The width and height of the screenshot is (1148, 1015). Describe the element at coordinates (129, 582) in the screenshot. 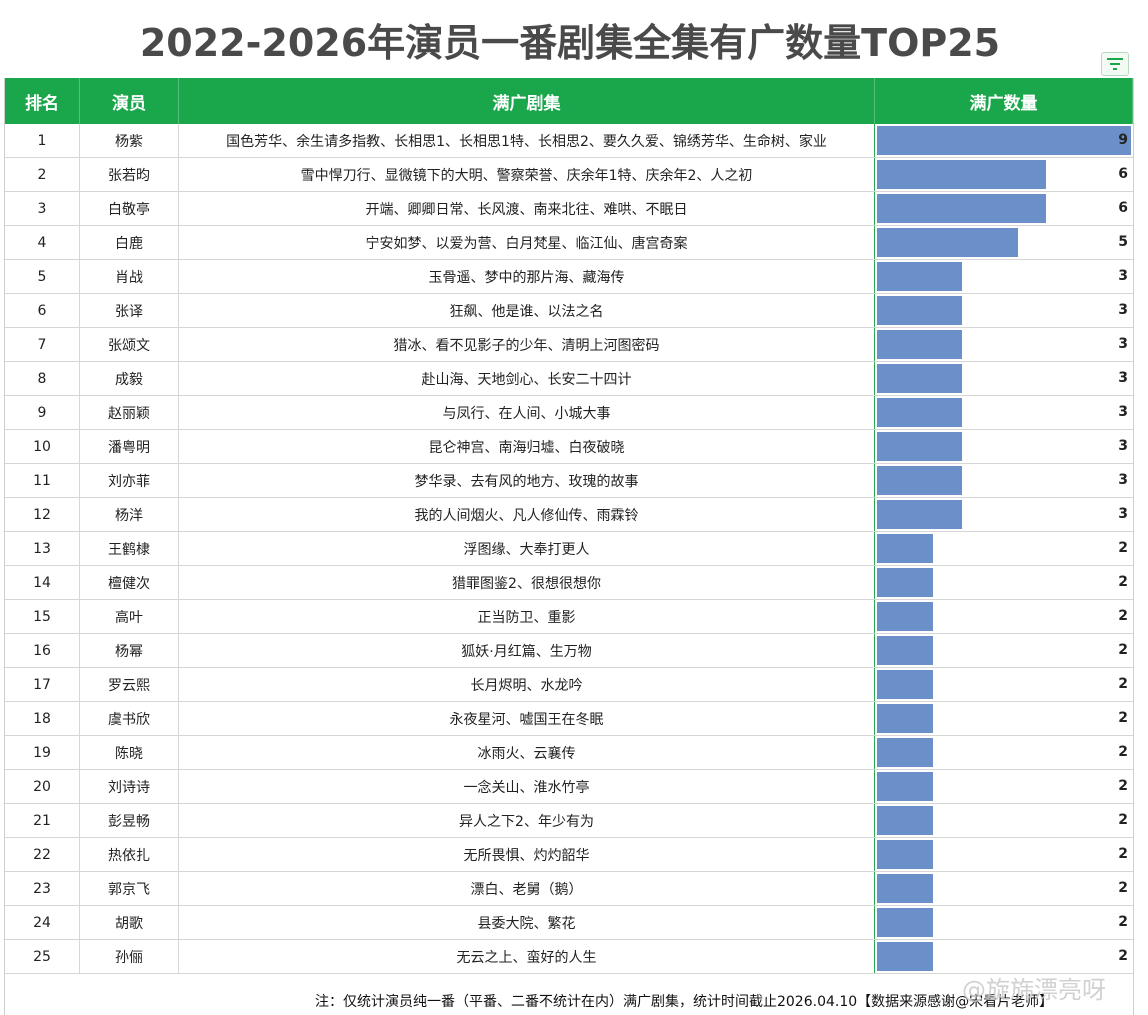

I see `actor-cell: 檀健次` at that location.